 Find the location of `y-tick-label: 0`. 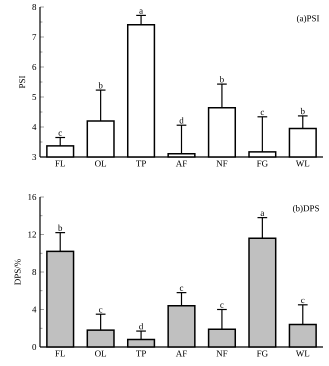

y-tick-label: 0 is located at coordinates (34, 347).